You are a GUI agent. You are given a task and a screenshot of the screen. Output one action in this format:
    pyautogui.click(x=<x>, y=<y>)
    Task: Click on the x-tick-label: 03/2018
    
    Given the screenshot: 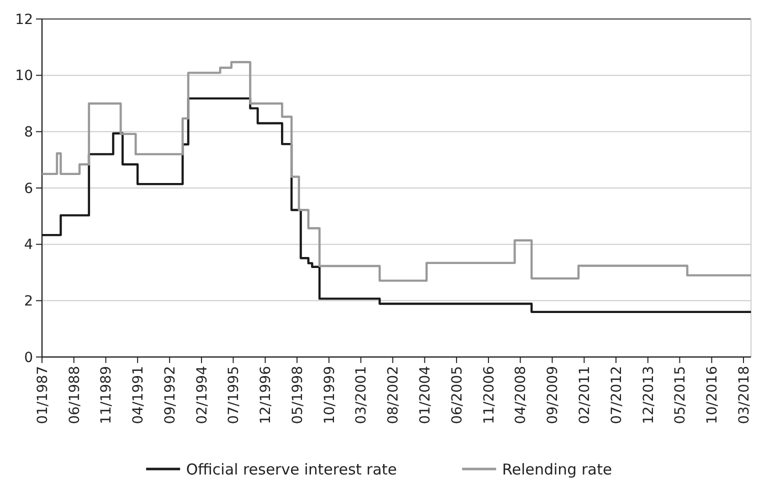 What is the action you would take?
    pyautogui.click(x=744, y=395)
    